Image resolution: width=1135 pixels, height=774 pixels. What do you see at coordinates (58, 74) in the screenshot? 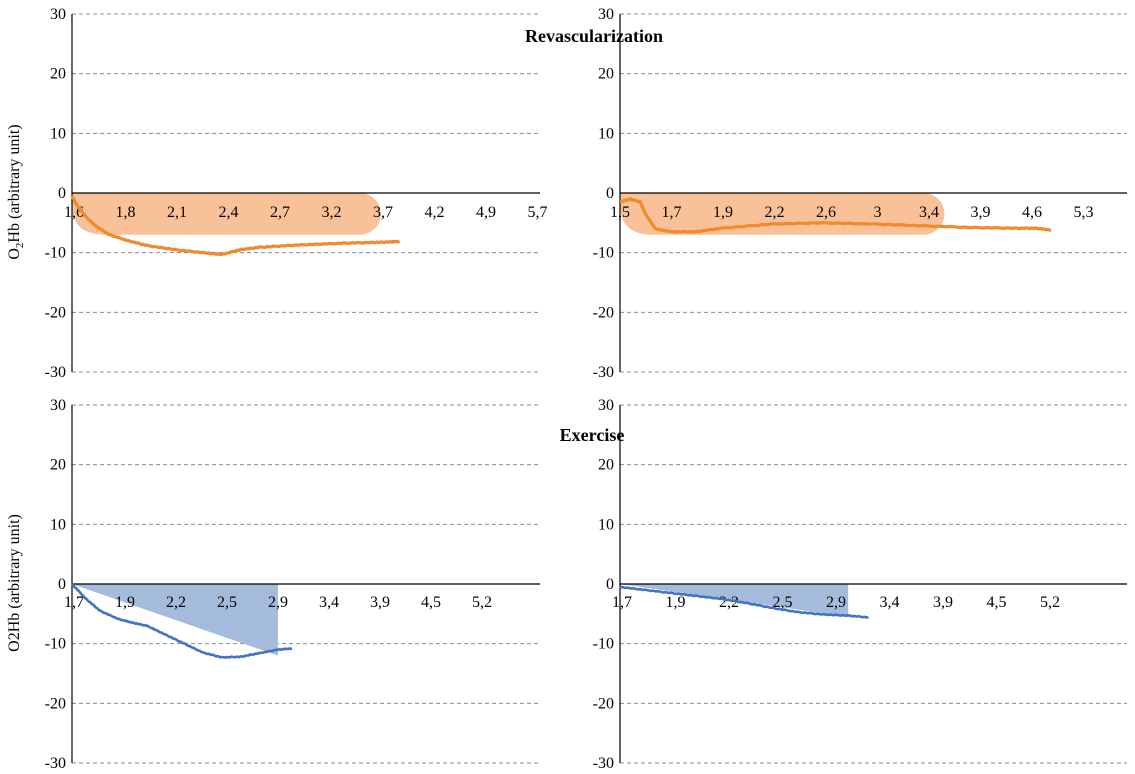
I see `y-tick-label-revasc-left-1: 20` at bounding box center [58, 74].